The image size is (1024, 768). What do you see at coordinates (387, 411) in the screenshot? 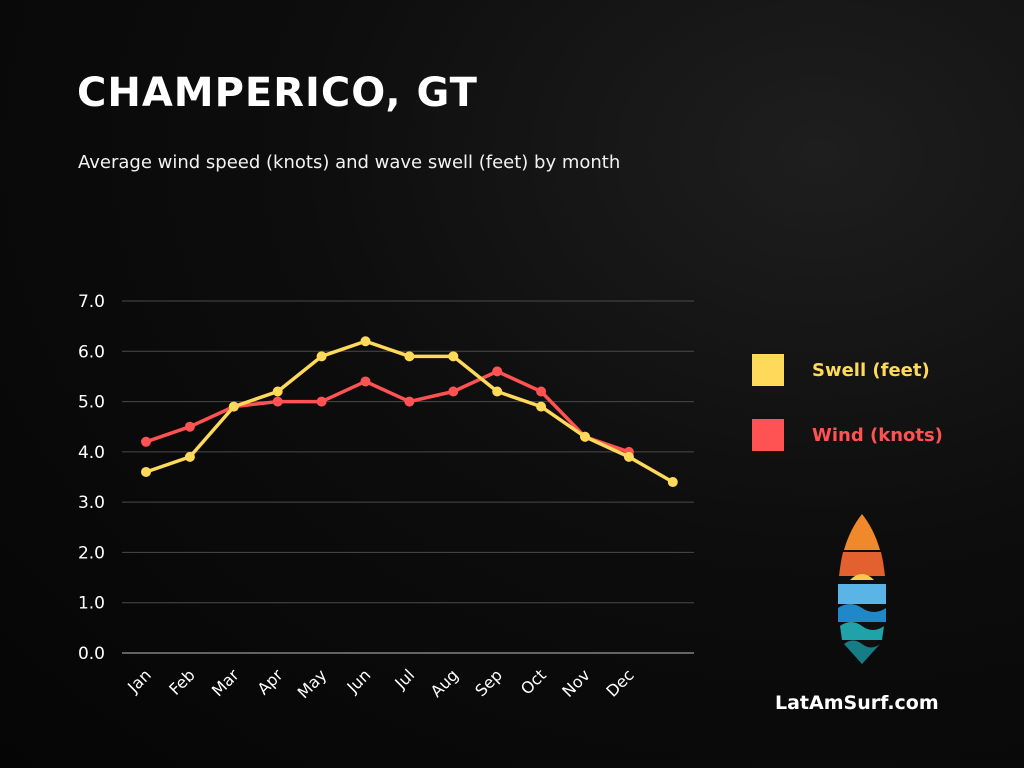
I see `series-line-wind` at bounding box center [387, 411].